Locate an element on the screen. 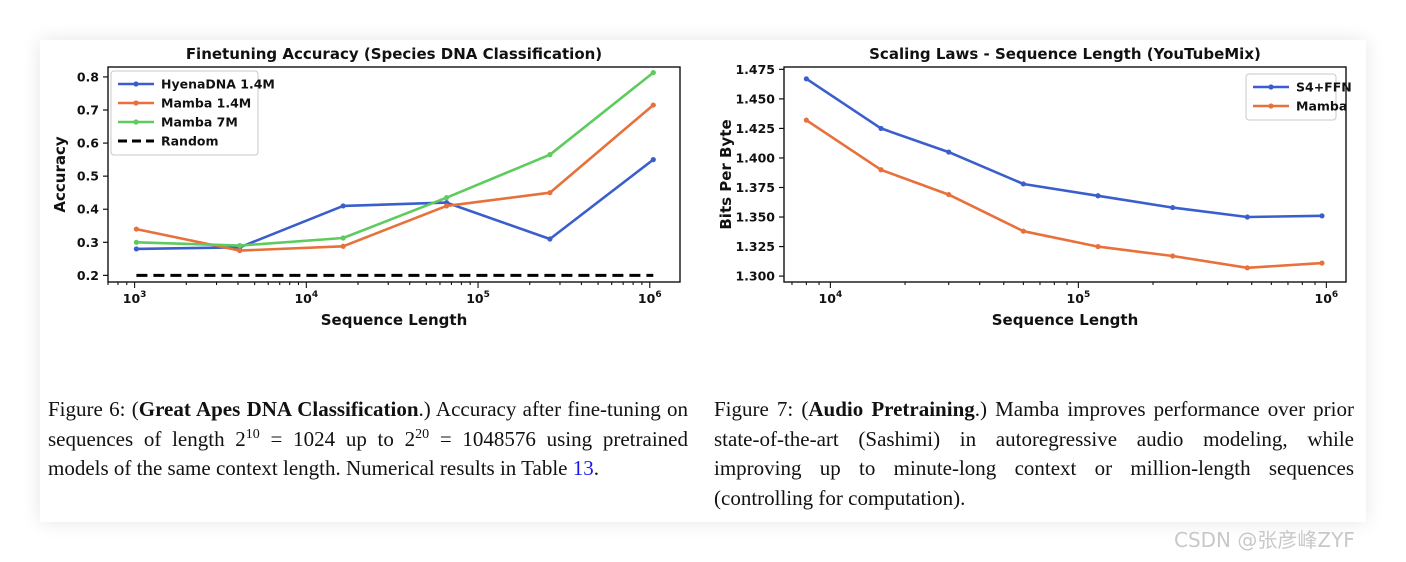 The image size is (1406, 562). fig6-ytick-label: 0.3 is located at coordinates (88, 242).